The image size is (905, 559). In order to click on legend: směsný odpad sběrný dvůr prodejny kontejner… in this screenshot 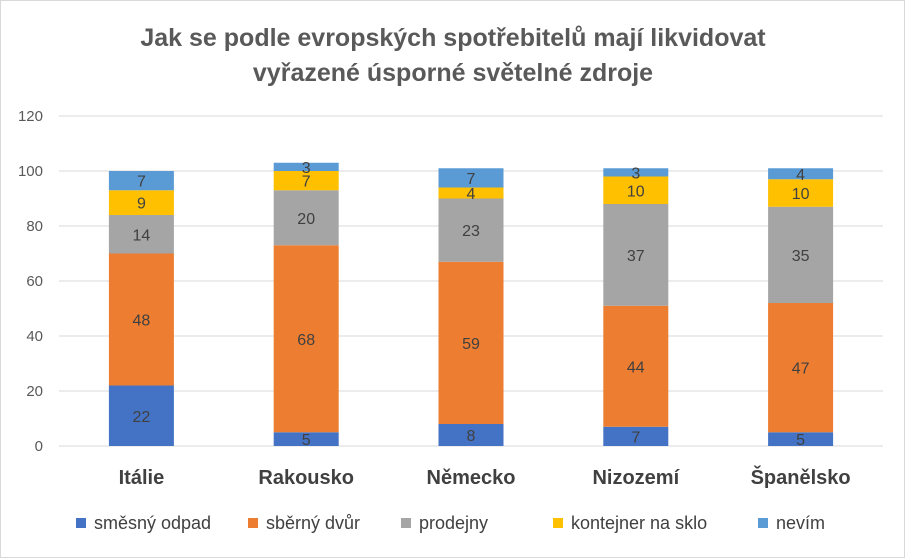, I will do `click(450, 523)`.